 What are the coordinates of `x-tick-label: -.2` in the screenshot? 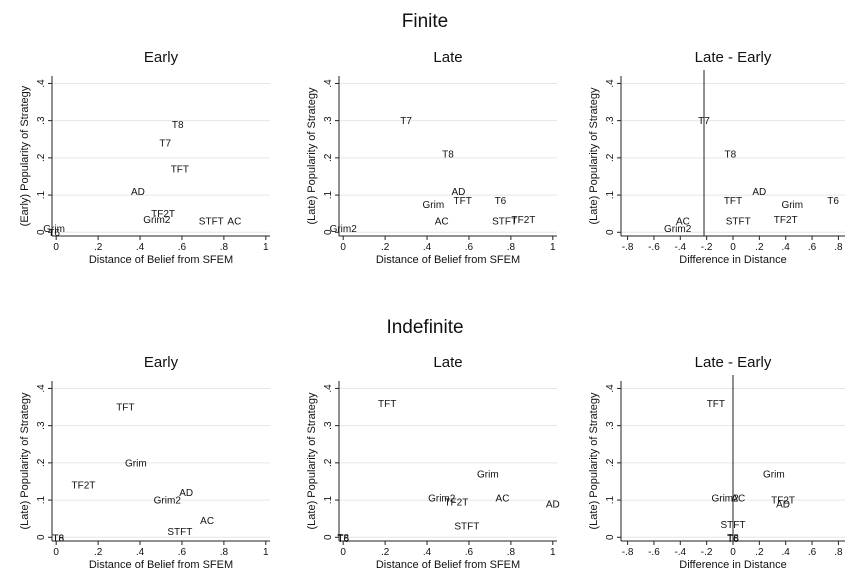 It's located at (707, 552).